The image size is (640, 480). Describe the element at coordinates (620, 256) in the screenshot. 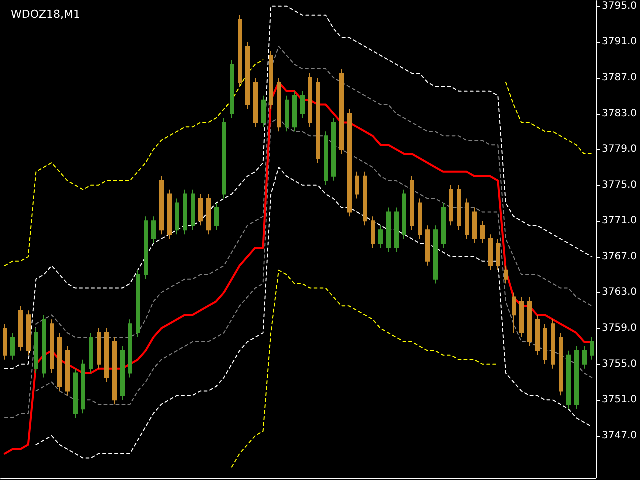

I see `y-tick-label: 3767.0` at that location.